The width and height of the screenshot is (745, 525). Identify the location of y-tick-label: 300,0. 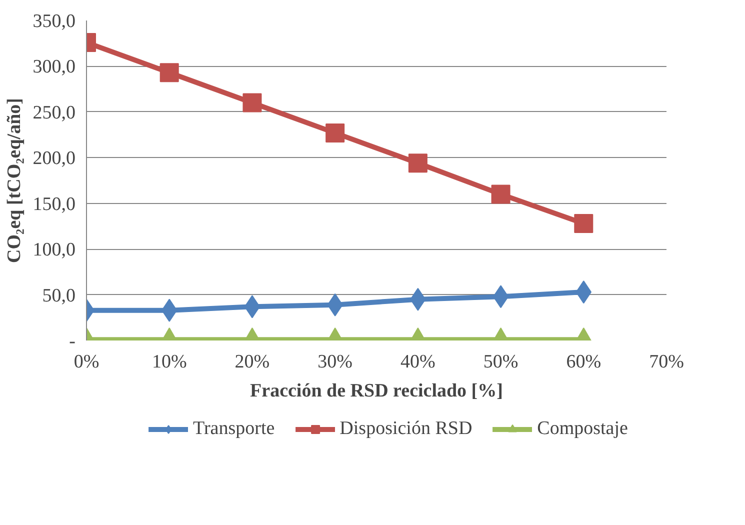
(54, 67).